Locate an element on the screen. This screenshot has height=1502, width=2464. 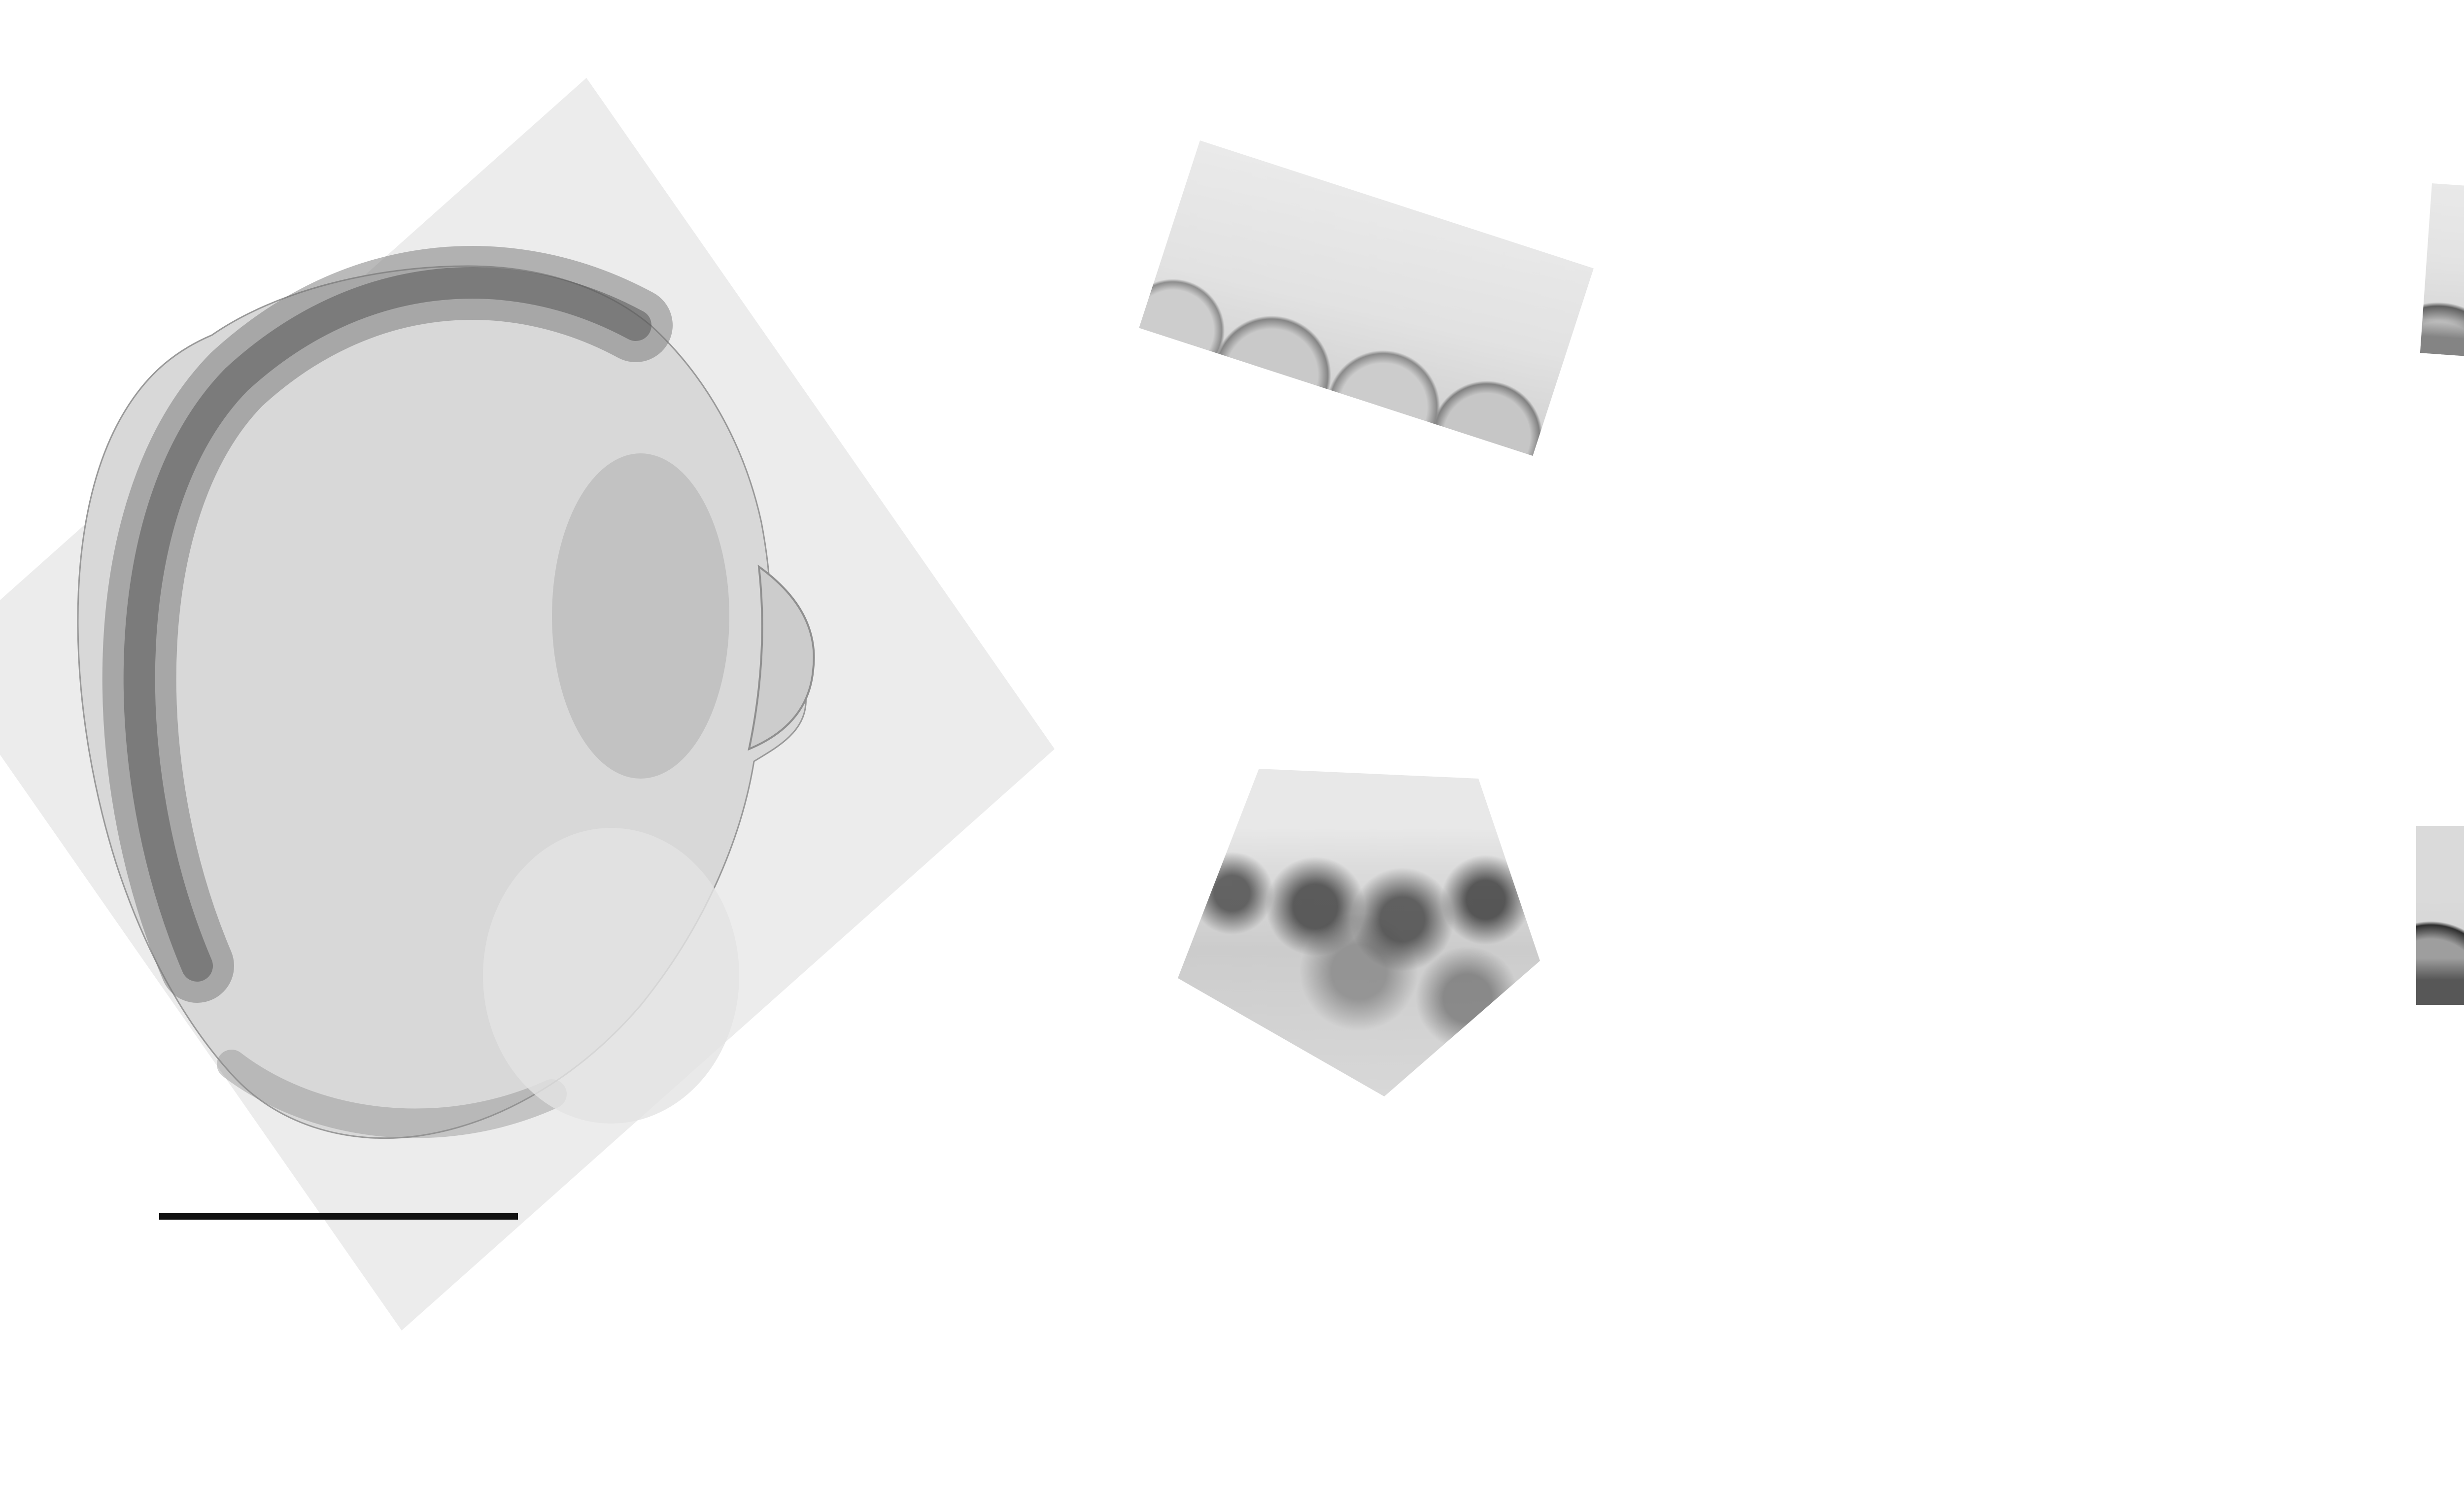
scale-right-notch is located at coordinates (781, 657).